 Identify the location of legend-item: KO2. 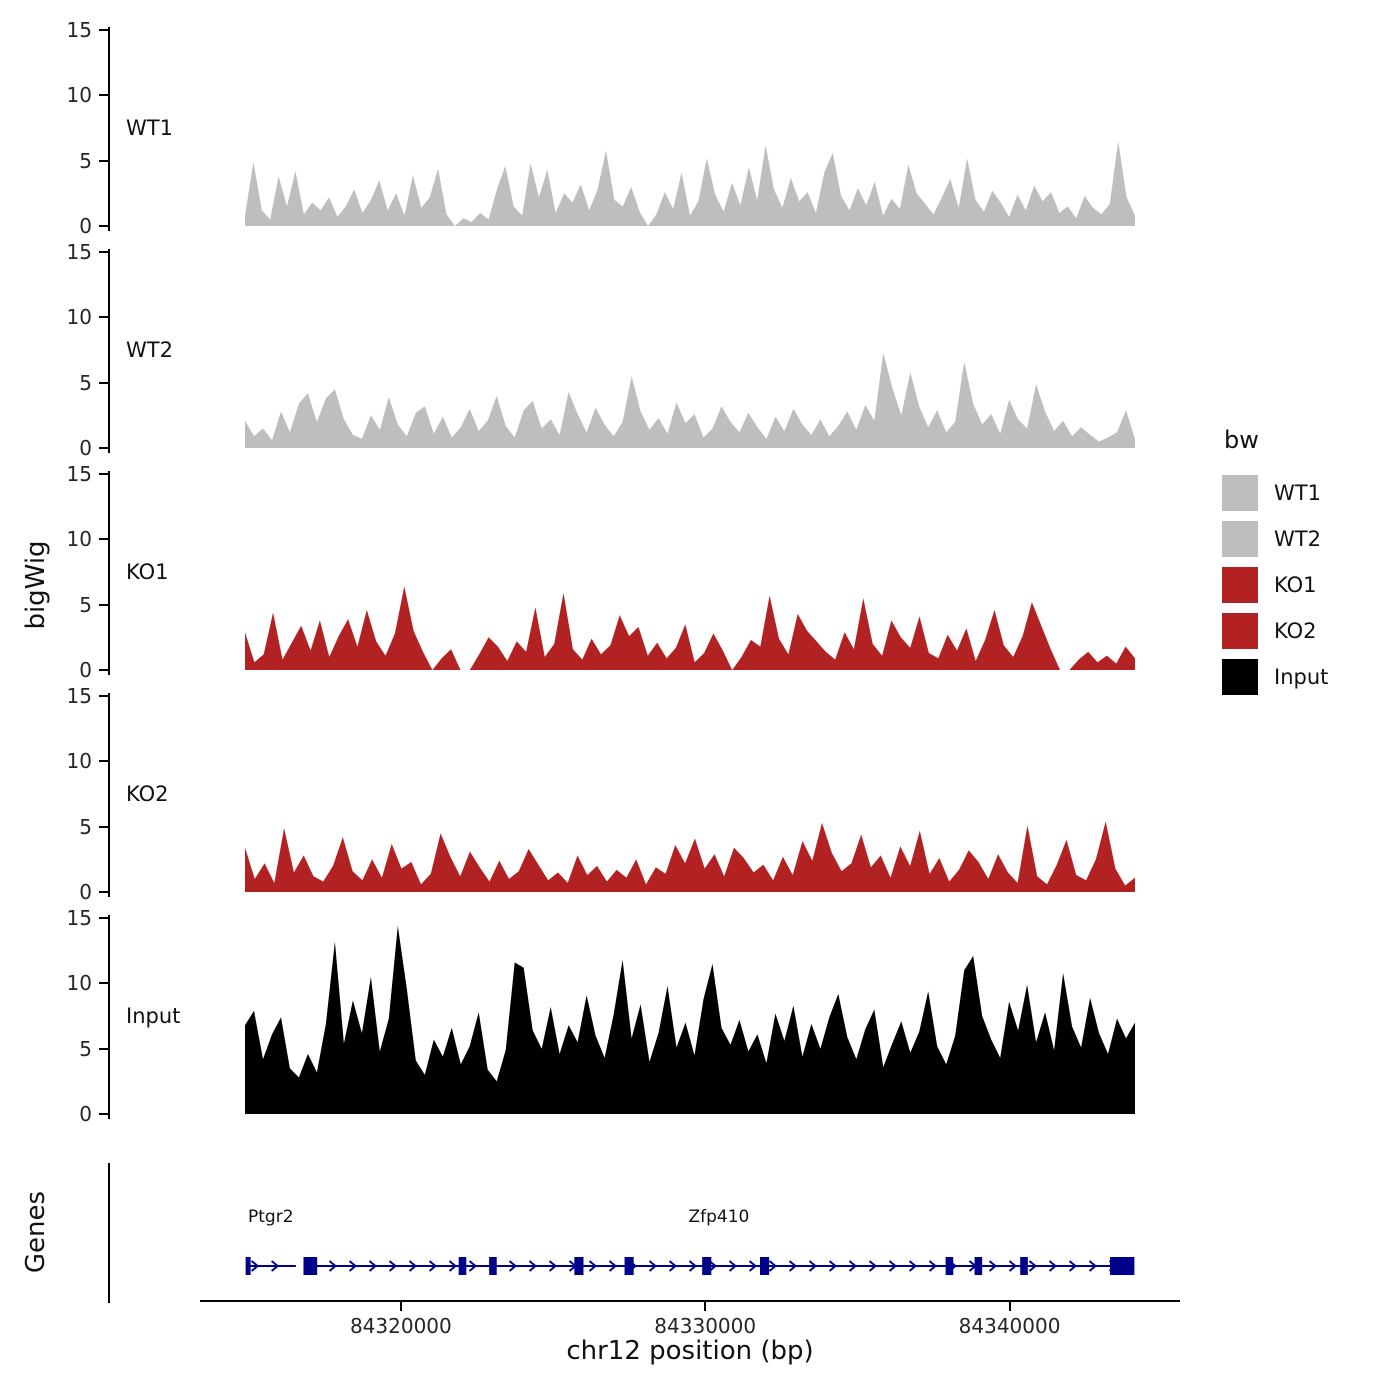
(1275, 631).